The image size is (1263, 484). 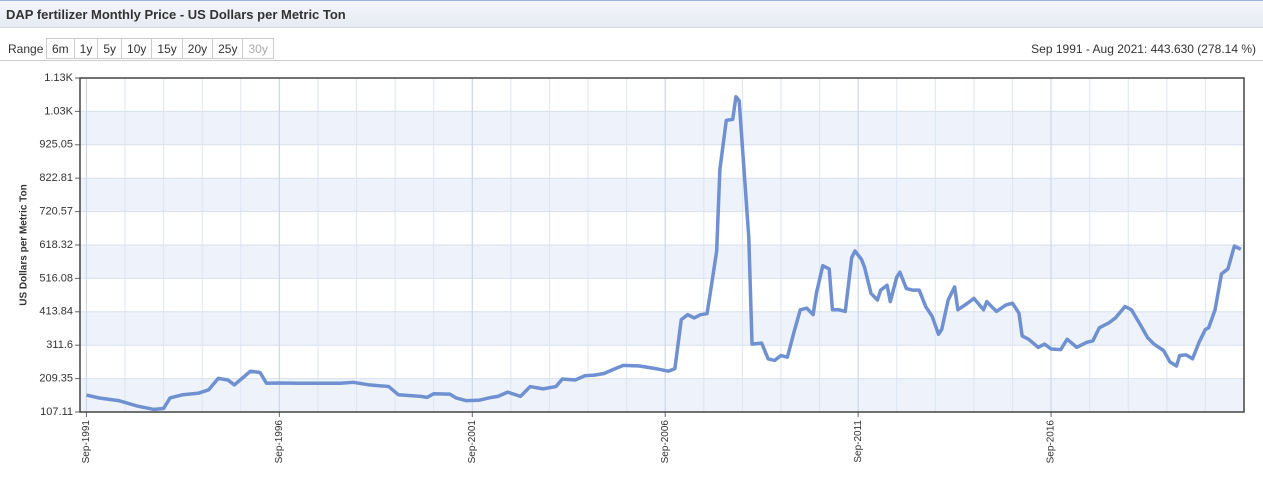 I want to click on range-summary: Sep 1991 - Aug 2021: 443.630 (278.14 %), so click(x=1143, y=49).